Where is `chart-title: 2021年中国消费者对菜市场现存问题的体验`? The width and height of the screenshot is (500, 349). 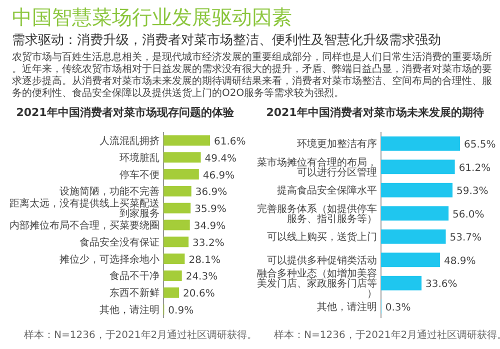 chart-title: 2021年中国消费者对菜市场现存问题的体验 is located at coordinates (125, 112).